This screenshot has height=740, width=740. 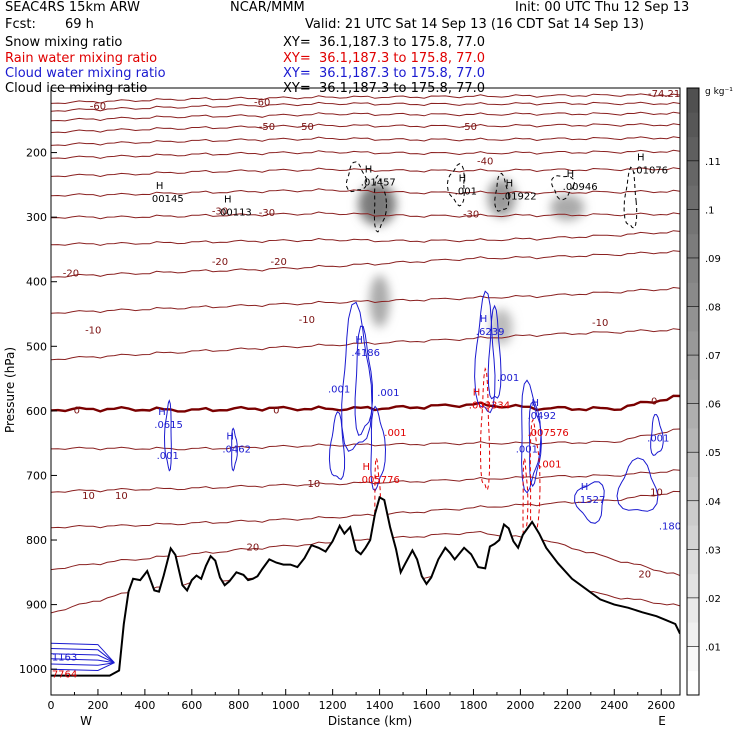 What do you see at coordinates (191, 705) in the screenshot?
I see `x-tick-label: 600` at bounding box center [191, 705].